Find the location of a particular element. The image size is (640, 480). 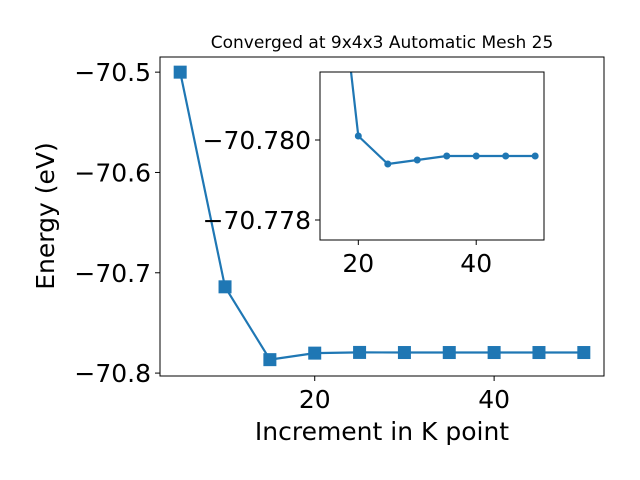

main-y-tick-label: −70.6 is located at coordinates (112, 172).